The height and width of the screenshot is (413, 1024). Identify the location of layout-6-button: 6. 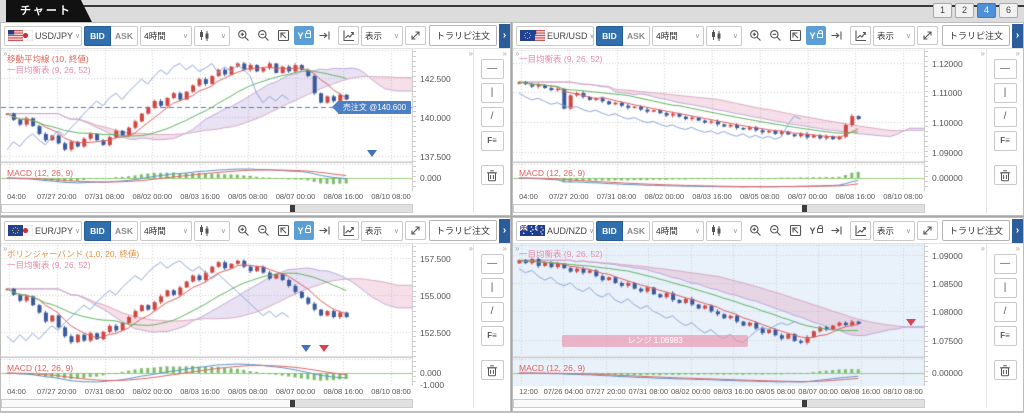
(1008, 10).